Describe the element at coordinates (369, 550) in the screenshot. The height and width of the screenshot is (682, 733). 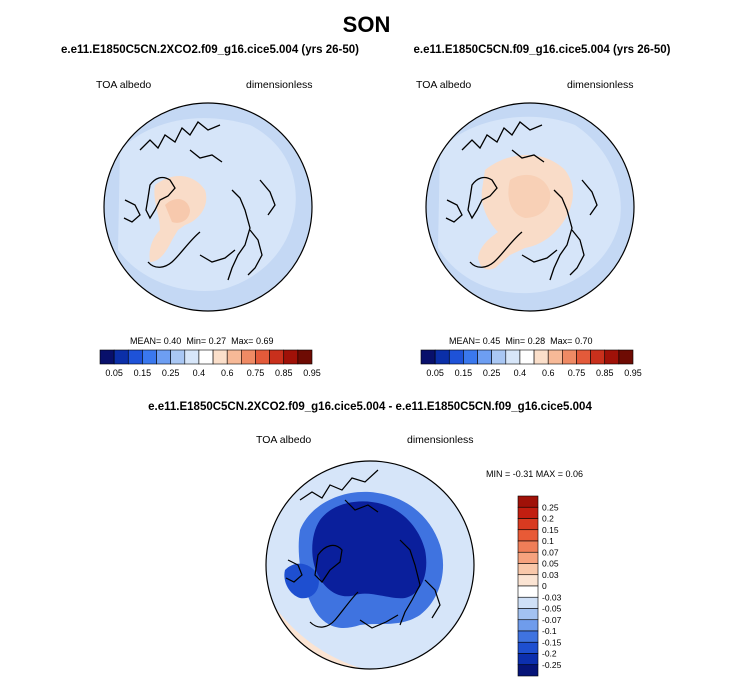
I see `diff-map-deep-blue` at that location.